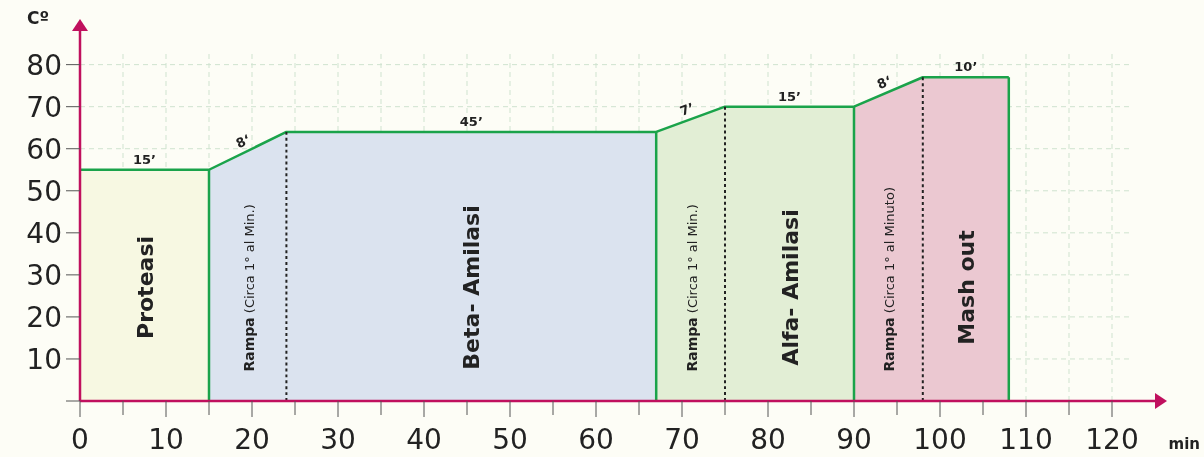 This screenshot has height=457, width=1204. I want to click on series-label: Proteasi, so click(145, 287).